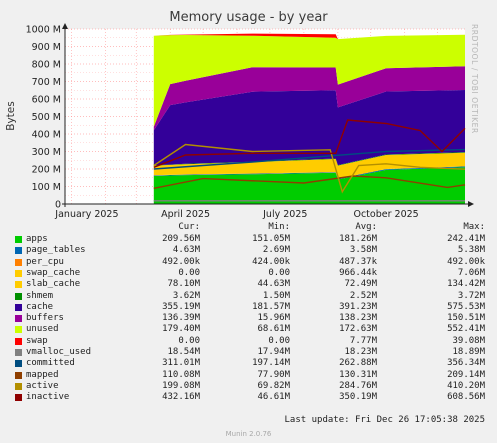 The image size is (497, 443). Describe the element at coordinates (248, 397) in the screenshot. I see `legend-row-inactive: inactive 432.16M 46.61M 350.19M 608.56M` at that location.